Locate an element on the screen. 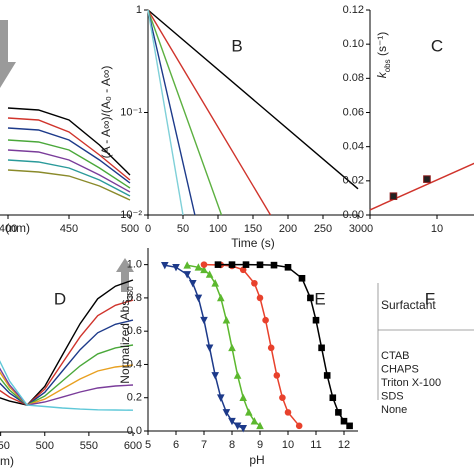 This screenshot has height=474, width=474. y-axis-label: Normalized Abs350 is located at coordinates (126, 335).